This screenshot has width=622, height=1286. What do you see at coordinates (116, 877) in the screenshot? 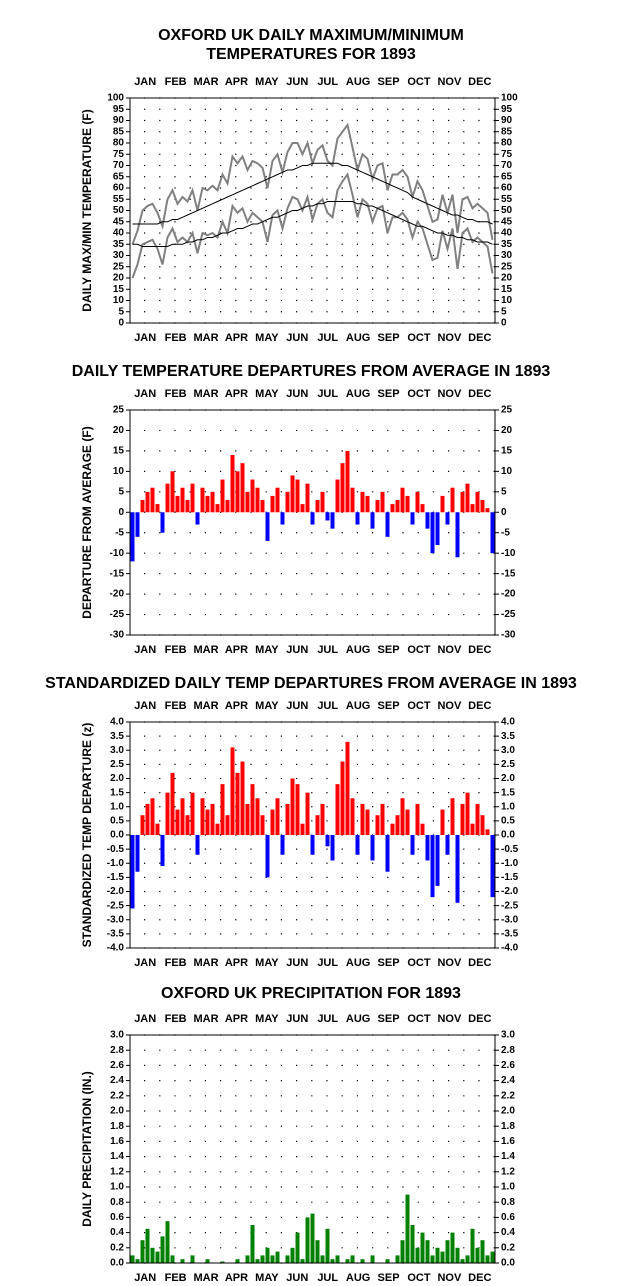
I see `y-tick-label: -1.5` at bounding box center [116, 877].